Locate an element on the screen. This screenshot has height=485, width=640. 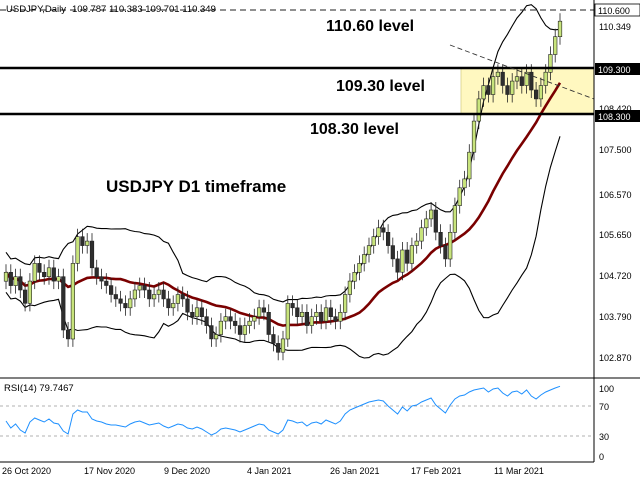
time-label-26-oct-2020: 26 Oct 2020 is located at coordinates (26, 471).